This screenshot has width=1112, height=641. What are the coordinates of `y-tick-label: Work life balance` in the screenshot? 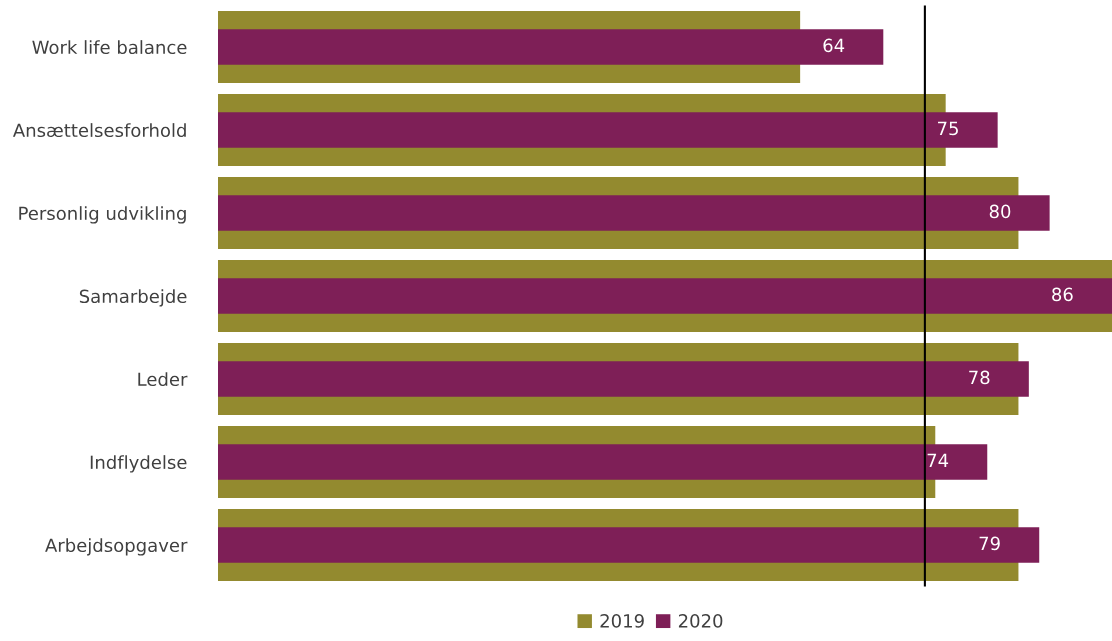 It's located at (109, 47).